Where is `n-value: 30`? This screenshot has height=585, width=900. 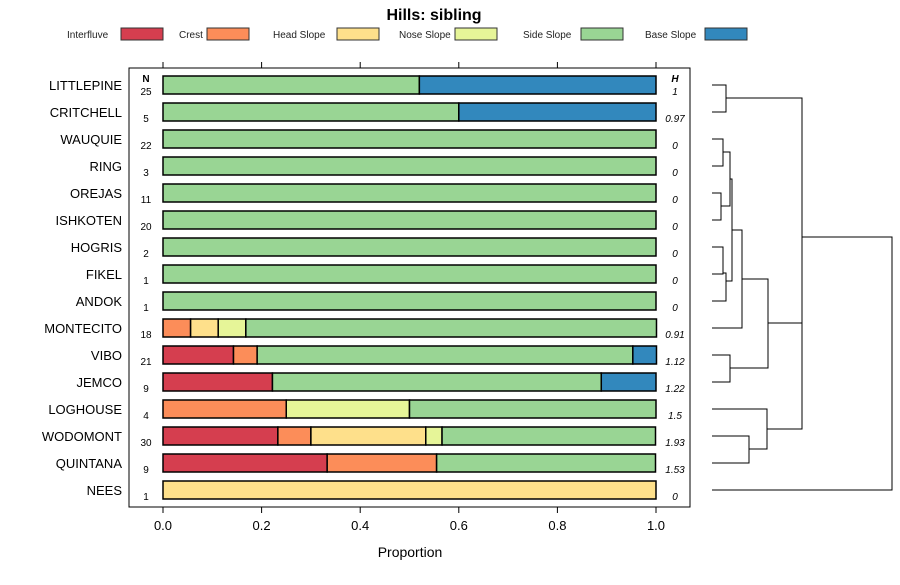
n-value: 30 is located at coordinates (146, 443).